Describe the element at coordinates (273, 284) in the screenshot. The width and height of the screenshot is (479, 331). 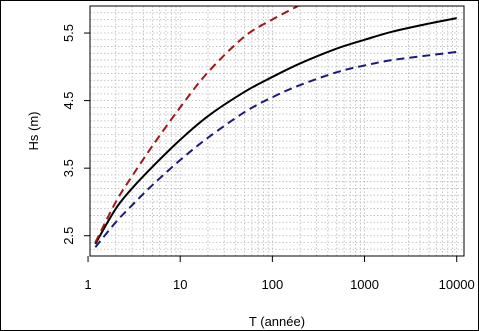
I see `x-tick-label: 100` at that location.